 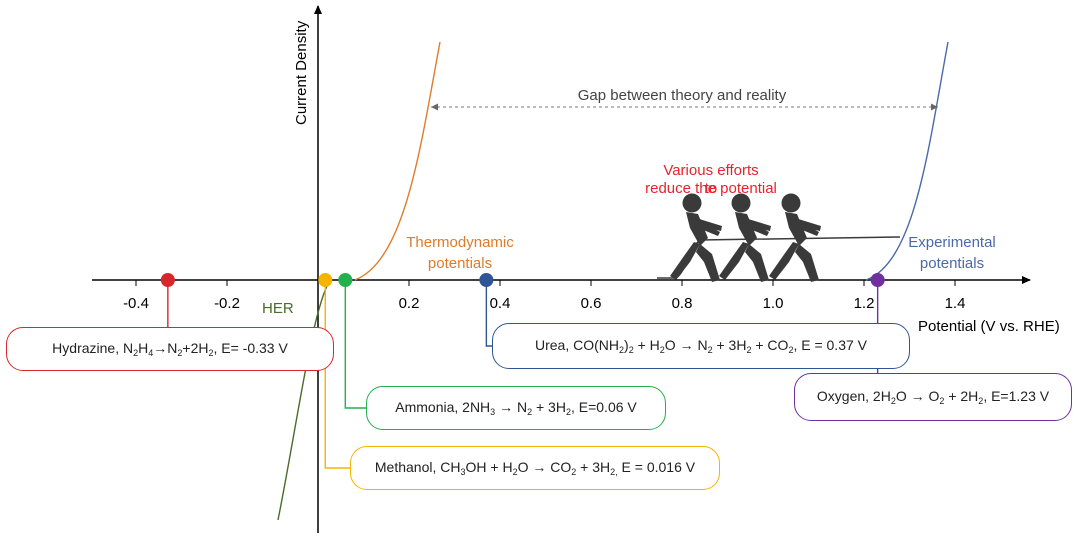 I want to click on oxygen-marker, so click(x=877, y=280).